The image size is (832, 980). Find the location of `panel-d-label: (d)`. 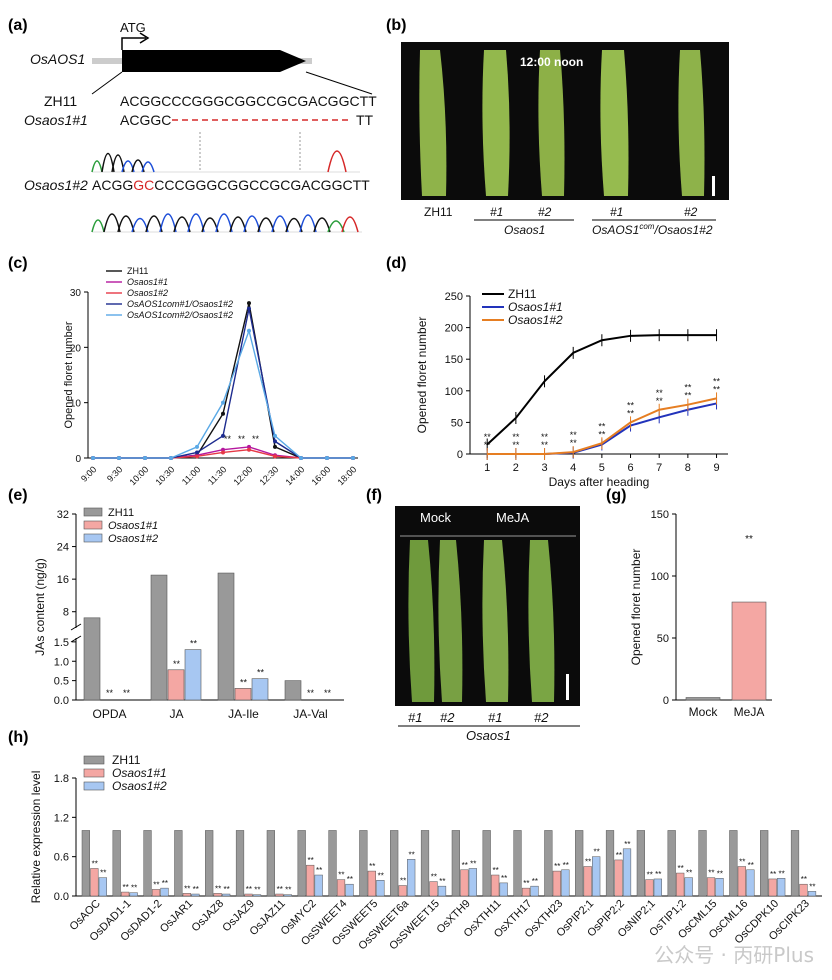

panel-d-label: (d) is located at coordinates (396, 263).